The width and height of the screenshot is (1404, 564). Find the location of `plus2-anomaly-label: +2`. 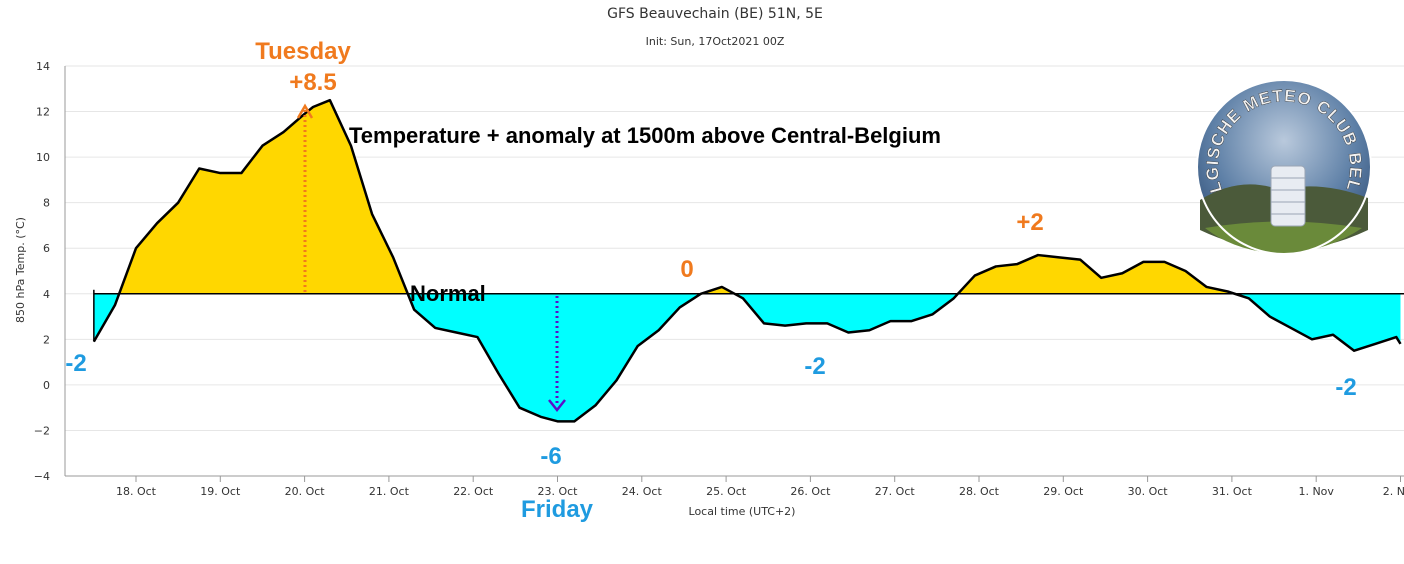

plus2-anomaly-label: +2 is located at coordinates (1029, 222).